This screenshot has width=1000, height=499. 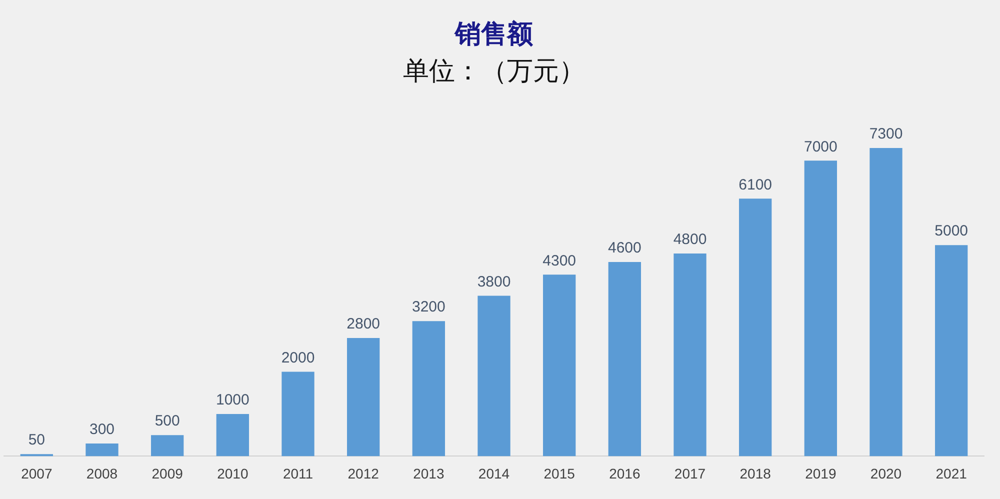 What do you see at coordinates (690, 473) in the screenshot?
I see `x-tick-label: 2017` at bounding box center [690, 473].